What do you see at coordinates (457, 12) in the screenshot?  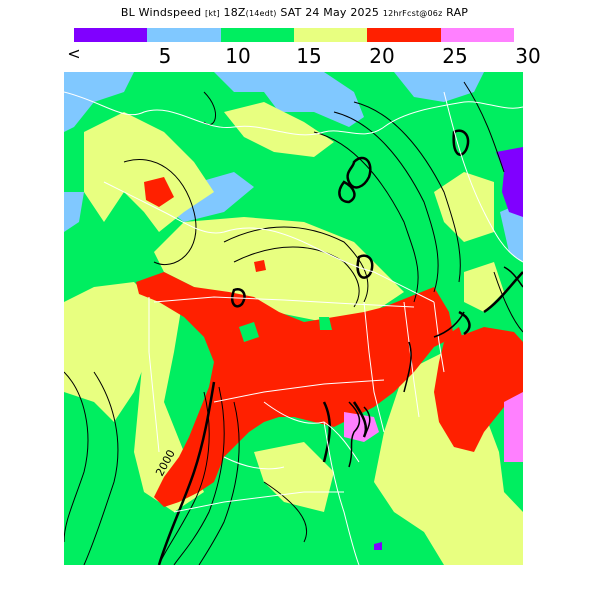 I see `title-model: RAP` at bounding box center [457, 12].